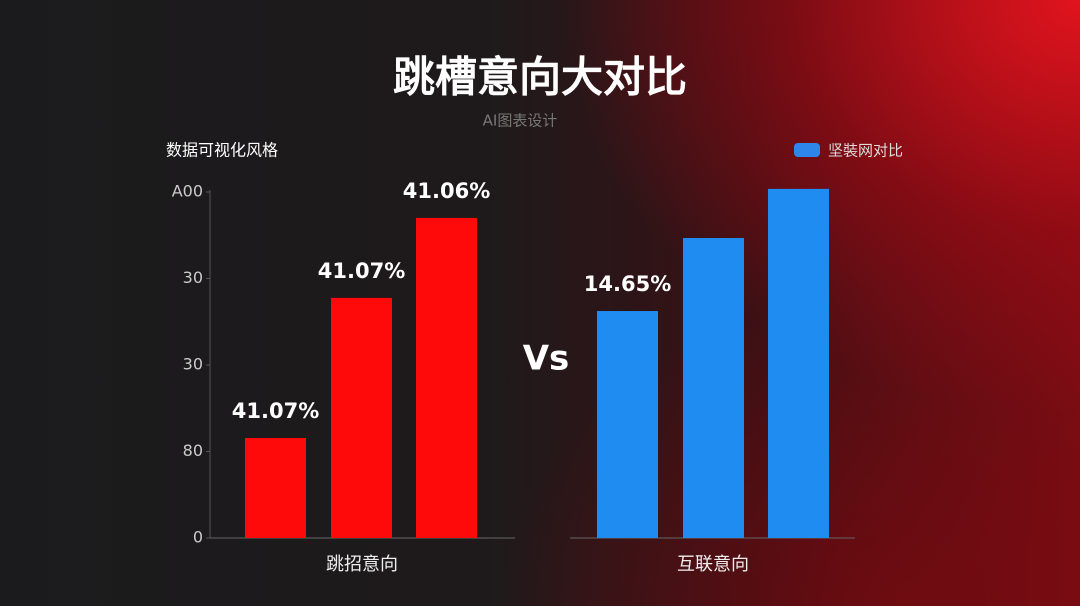 Image resolution: width=1080 pixels, height=606 pixels. Describe the element at coordinates (807, 150) in the screenshot. I see `legend-swatch` at that location.